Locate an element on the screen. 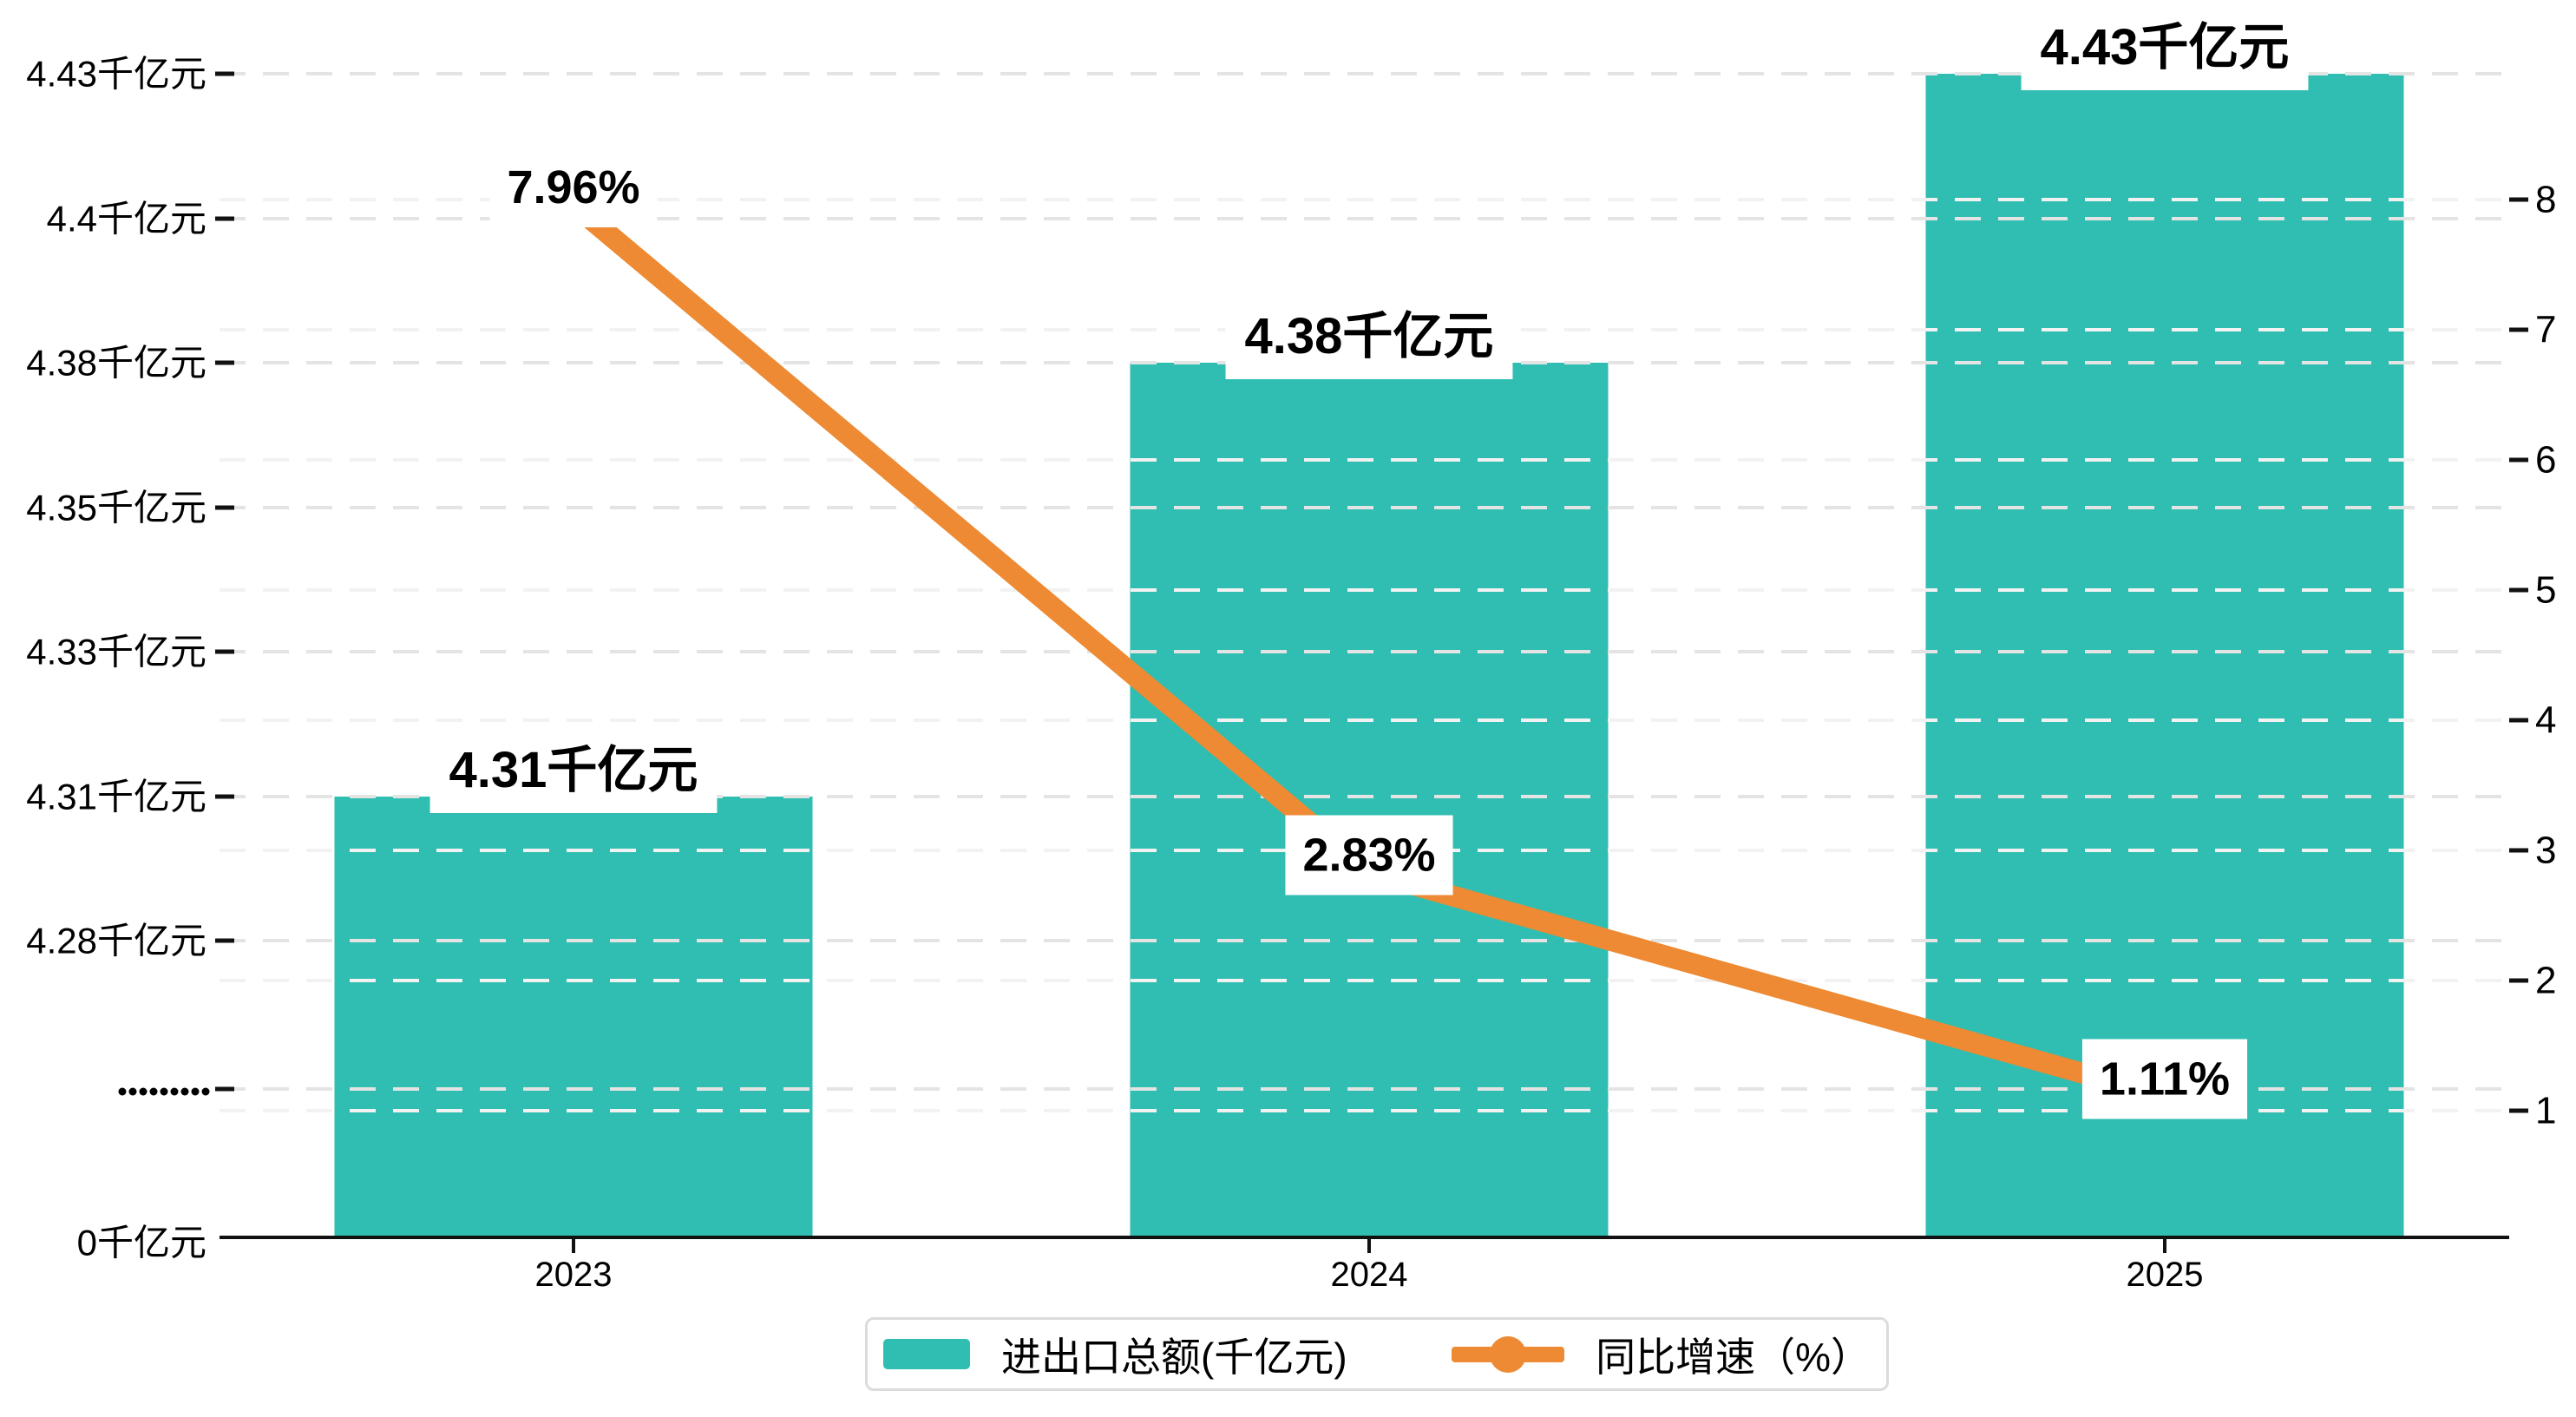 This screenshot has height=1417, width=2576. line-marker-dot is located at coordinates (1508, 1354).